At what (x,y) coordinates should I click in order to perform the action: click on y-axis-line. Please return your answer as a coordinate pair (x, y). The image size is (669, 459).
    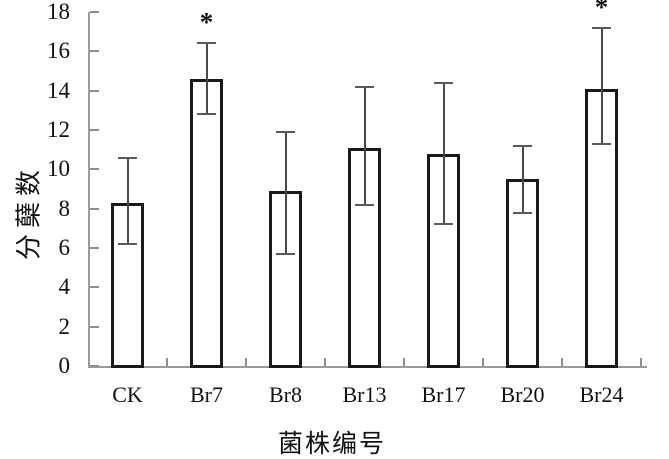
    Looking at the image, I should click on (89, 190).